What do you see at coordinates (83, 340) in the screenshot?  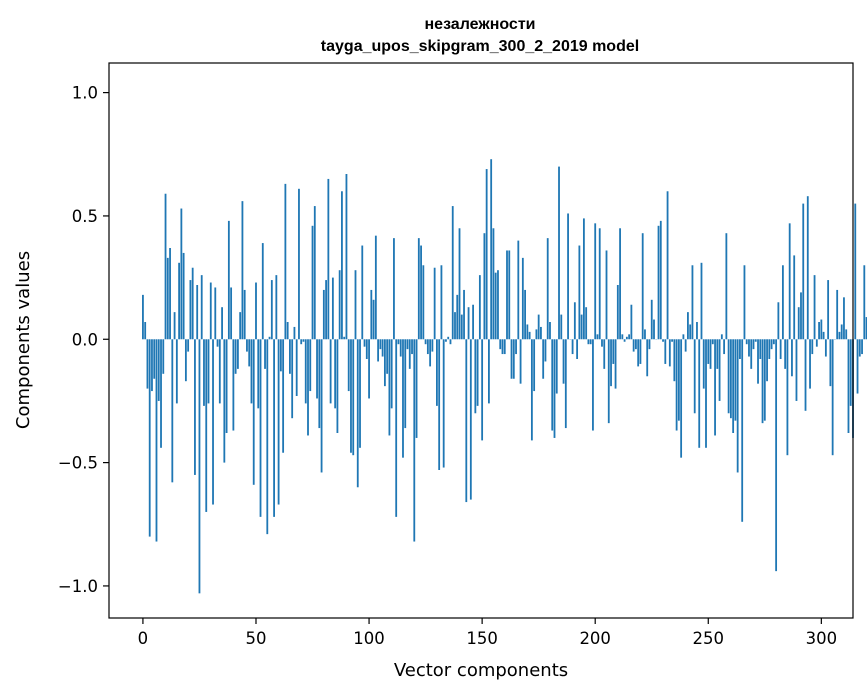 I see `y-axis-ticks: −1.0 −0.5 0.0 0.5 1.0` at bounding box center [83, 340].